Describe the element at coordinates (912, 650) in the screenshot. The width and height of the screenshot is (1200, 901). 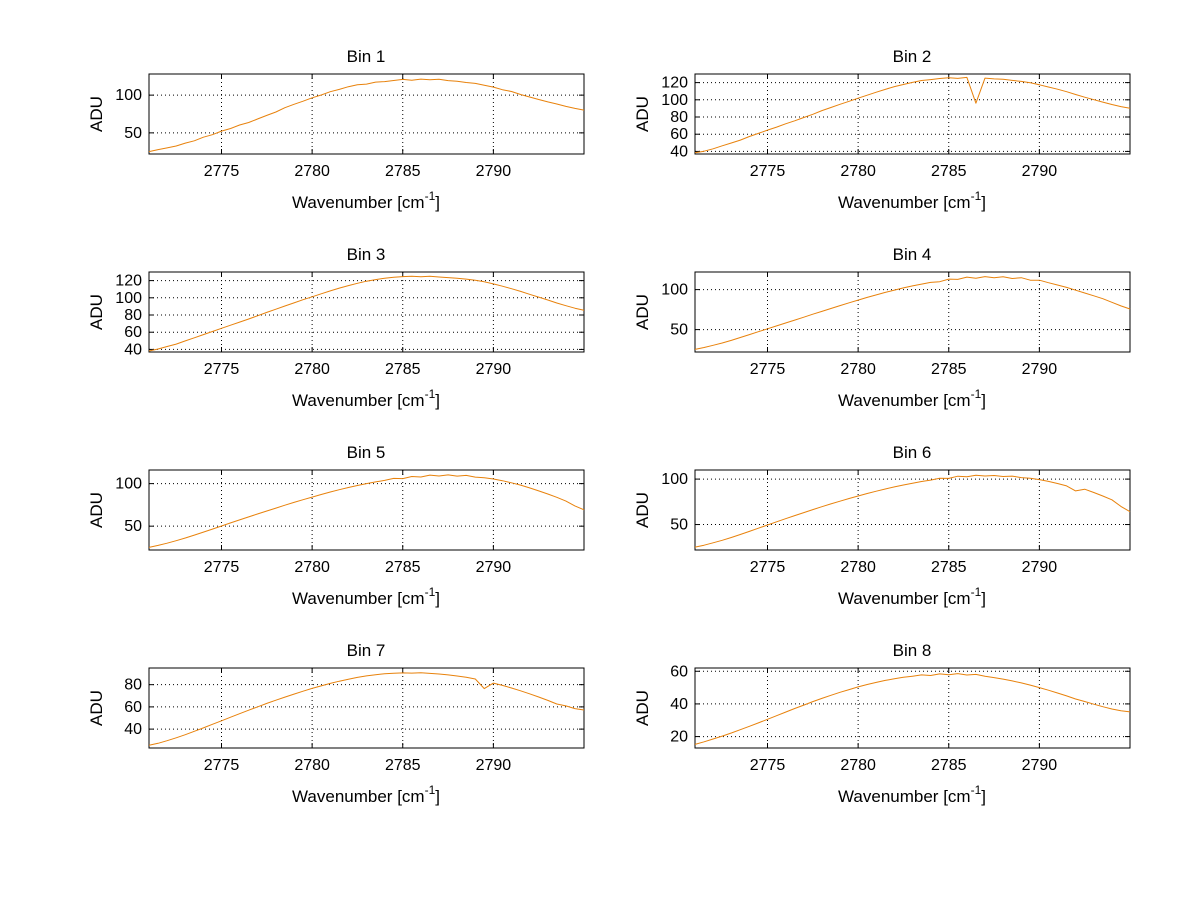
I see `chart-title: Bin 8` at that location.